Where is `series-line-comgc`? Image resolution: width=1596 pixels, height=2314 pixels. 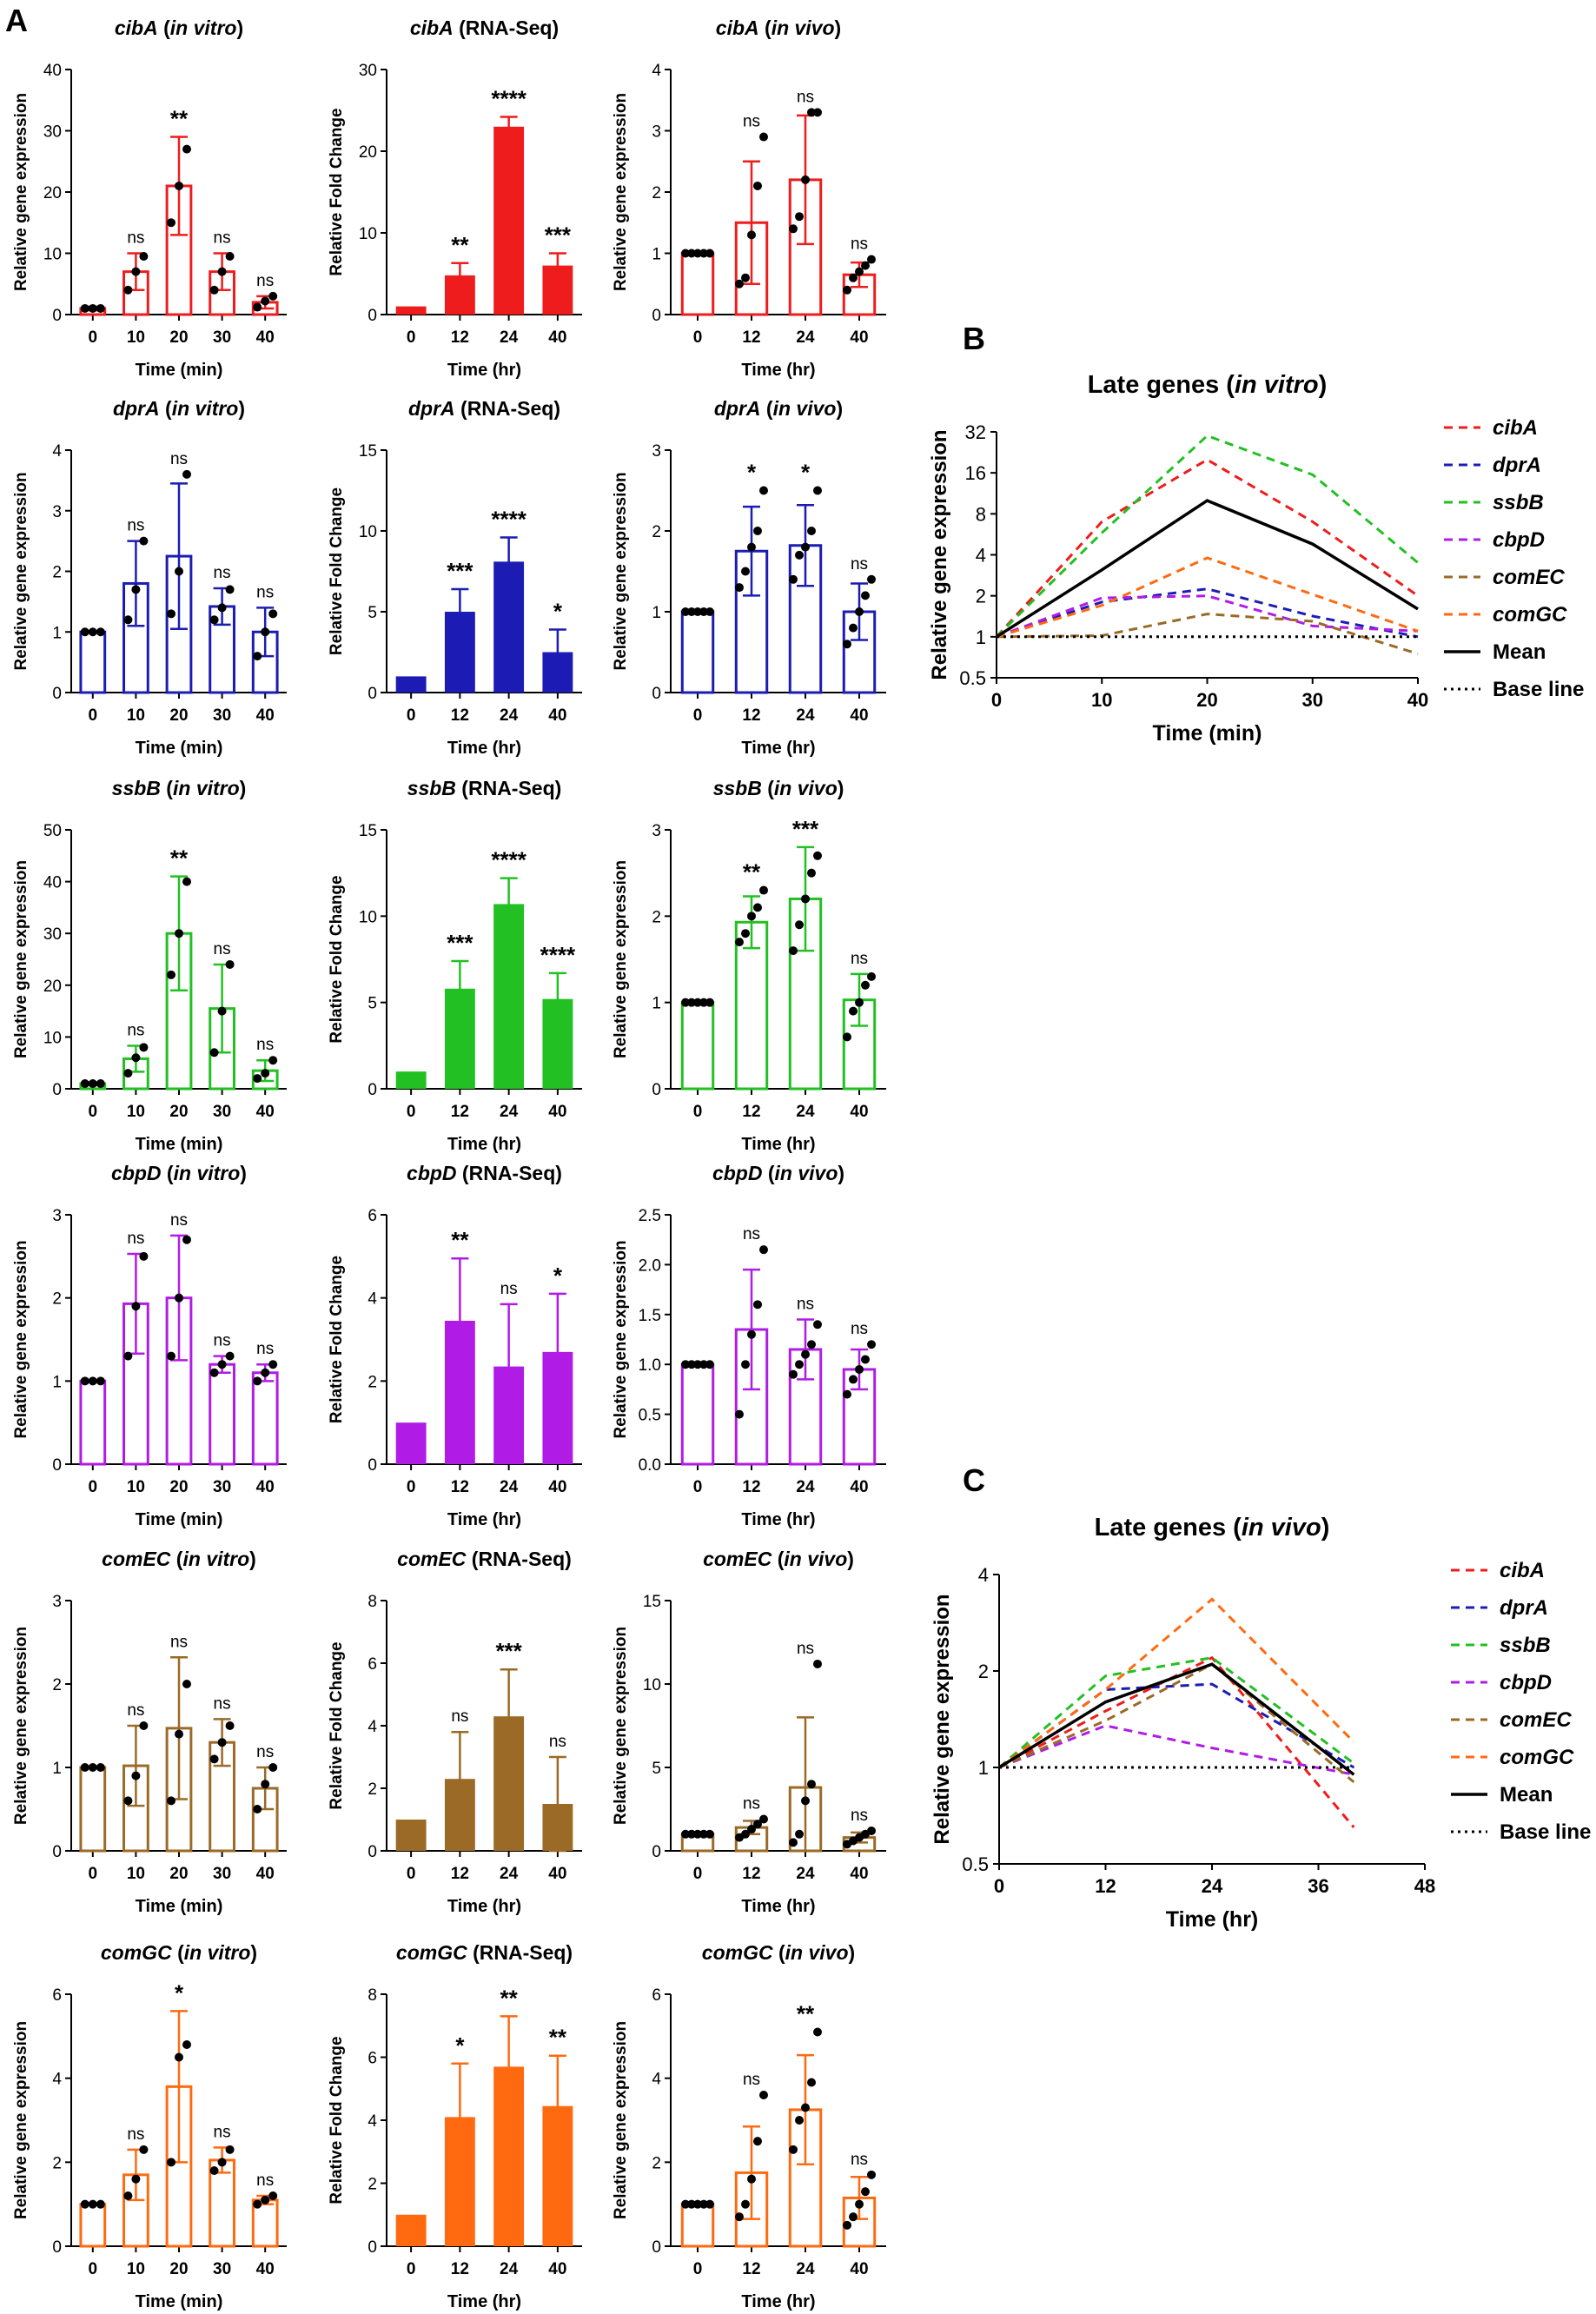
series-line-comgc is located at coordinates (1207, 597).